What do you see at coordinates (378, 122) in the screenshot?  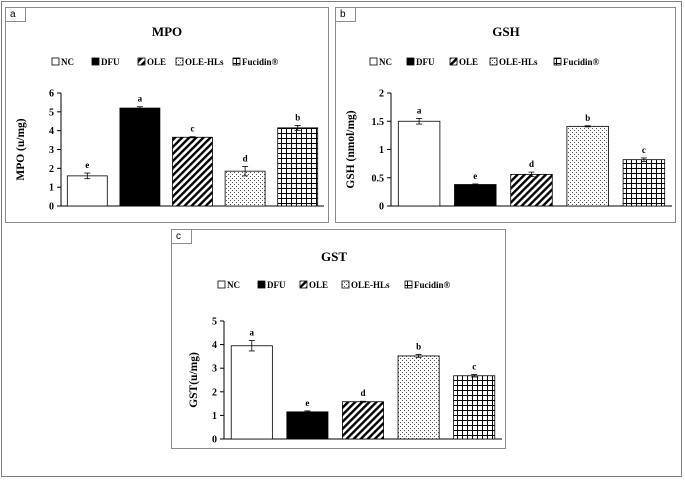 I see `y-tick-label: 1.5` at bounding box center [378, 122].